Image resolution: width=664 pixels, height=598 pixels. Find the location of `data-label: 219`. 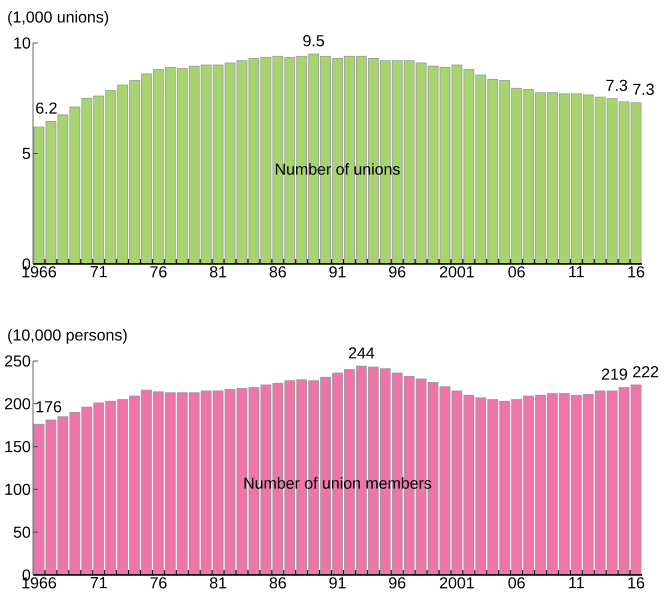

data-label: 219 is located at coordinates (615, 374).